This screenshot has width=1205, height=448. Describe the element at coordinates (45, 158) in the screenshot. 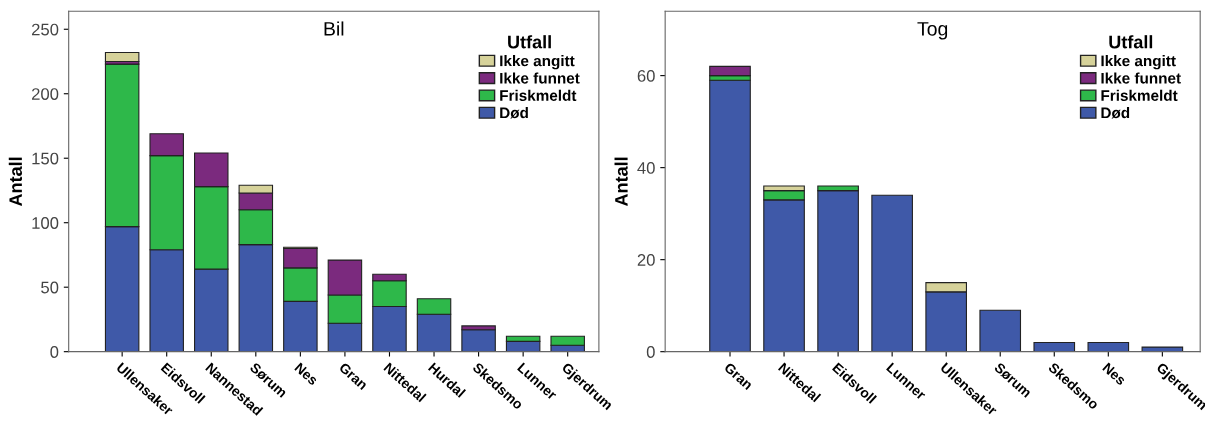

I see `y-tick-label: 150` at that location.